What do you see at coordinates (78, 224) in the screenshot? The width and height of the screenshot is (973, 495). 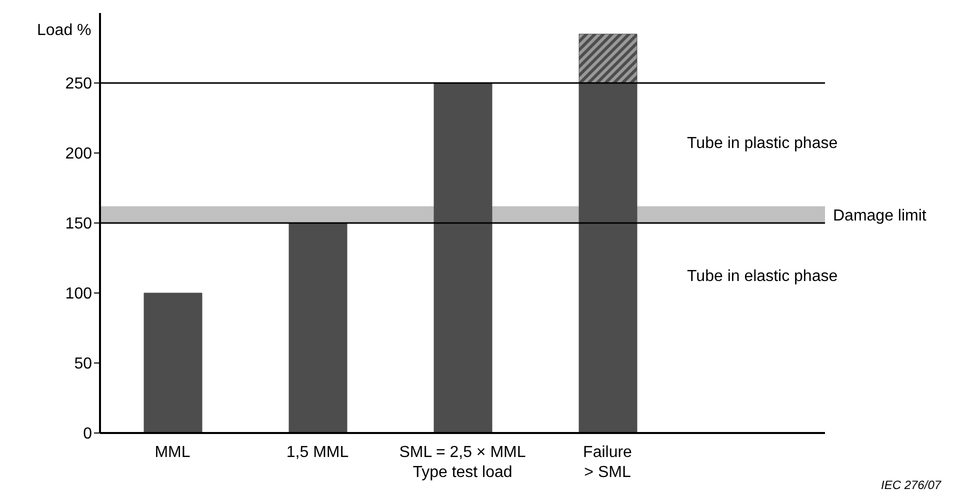 I see `y-tick-label: 150` at bounding box center [78, 224].